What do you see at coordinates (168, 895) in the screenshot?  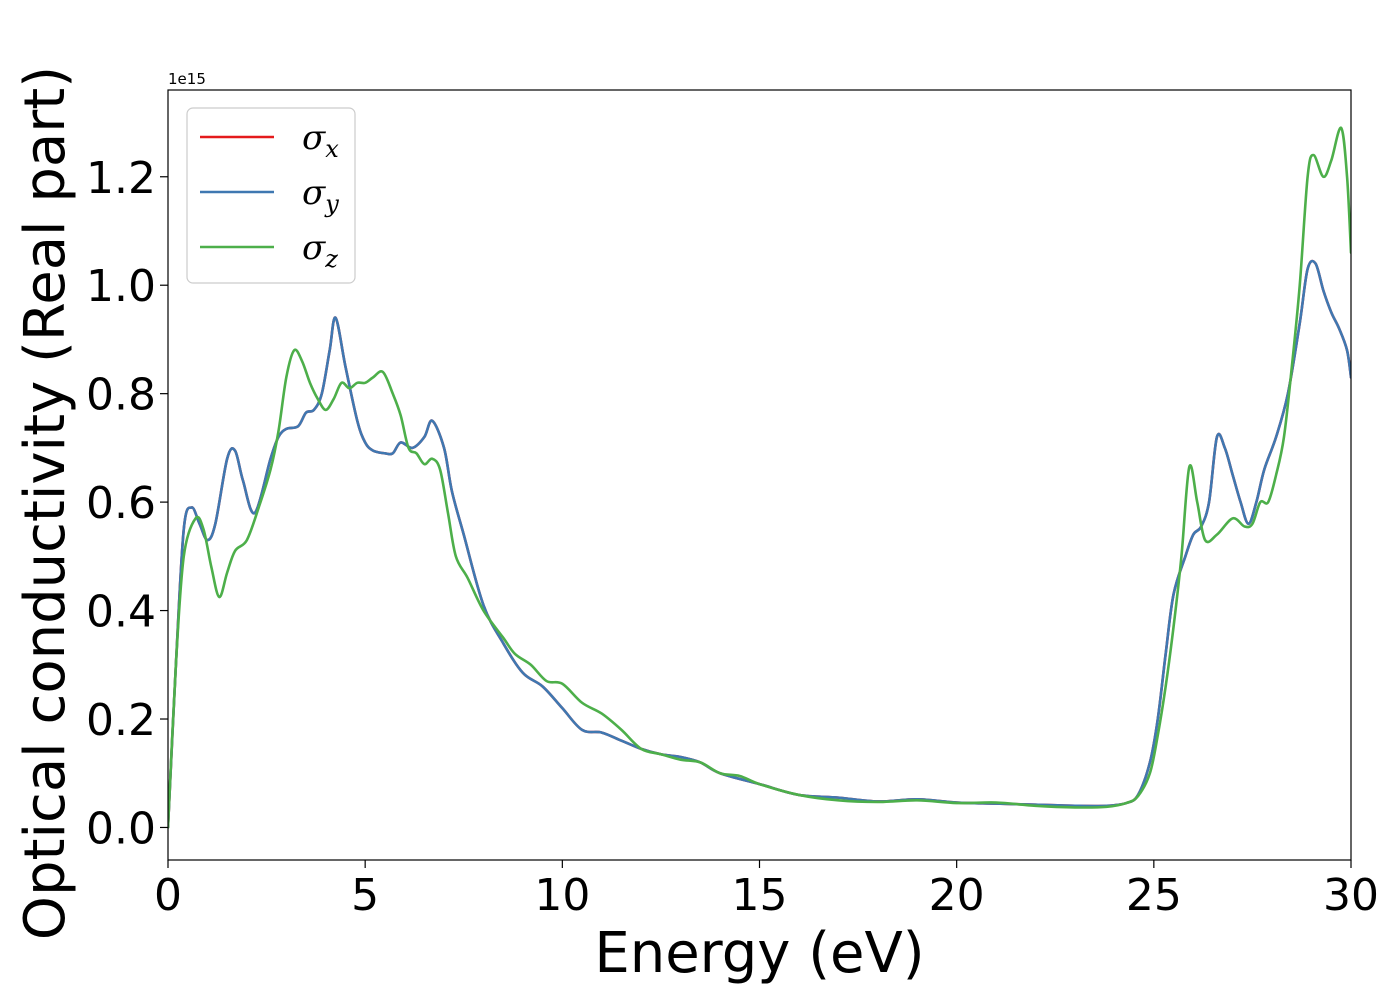 I see `x-tick-label: 0` at bounding box center [168, 895].